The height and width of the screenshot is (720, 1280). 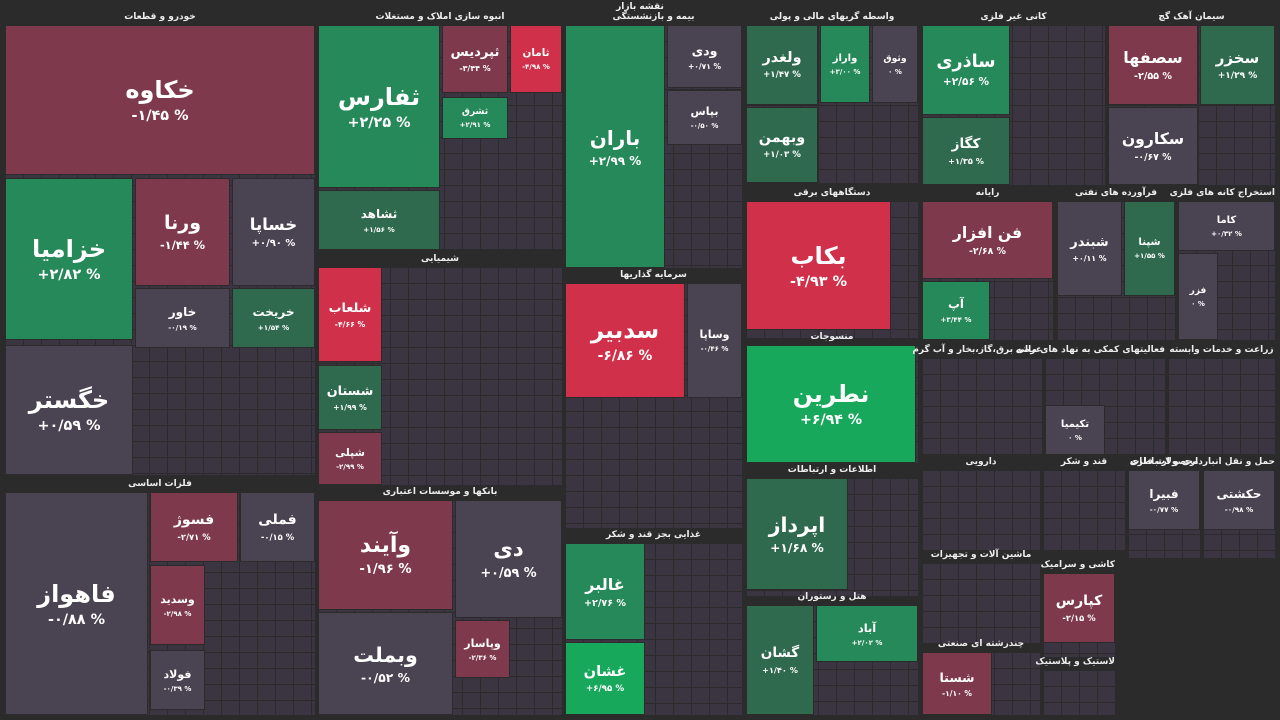 What do you see at coordinates (277, 537) in the screenshot?
I see `stock-change: -۰/۱۵ %` at bounding box center [277, 537].